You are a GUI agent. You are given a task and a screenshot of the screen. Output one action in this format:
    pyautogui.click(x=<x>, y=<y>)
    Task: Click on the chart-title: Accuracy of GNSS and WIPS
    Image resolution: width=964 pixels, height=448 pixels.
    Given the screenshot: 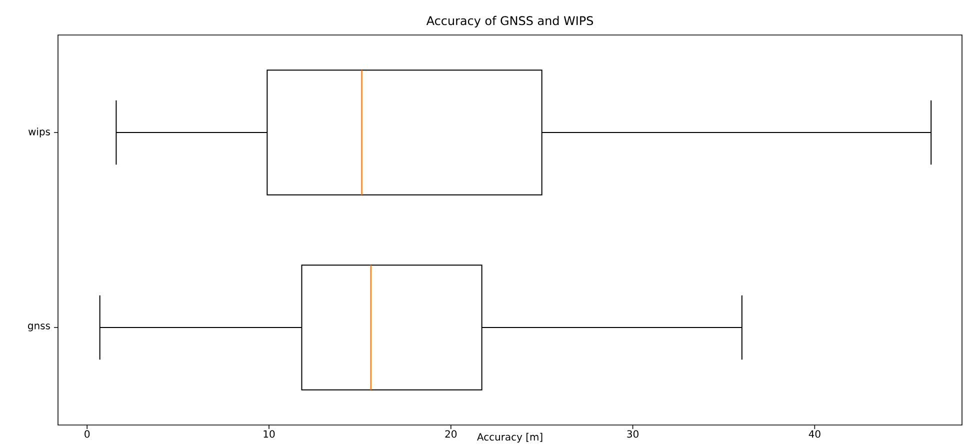 What is the action you would take?
    pyautogui.click(x=510, y=22)
    